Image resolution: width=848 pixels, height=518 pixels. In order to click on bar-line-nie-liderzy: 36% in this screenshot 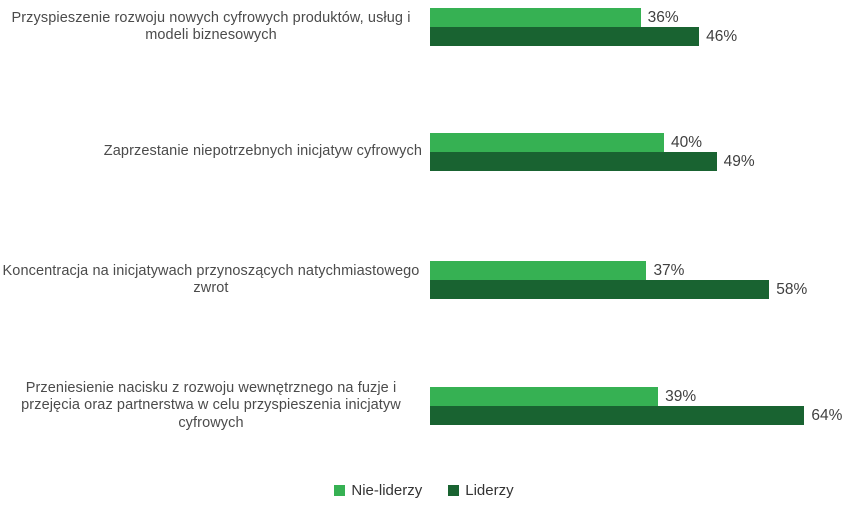, I will do `click(639, 17)`.